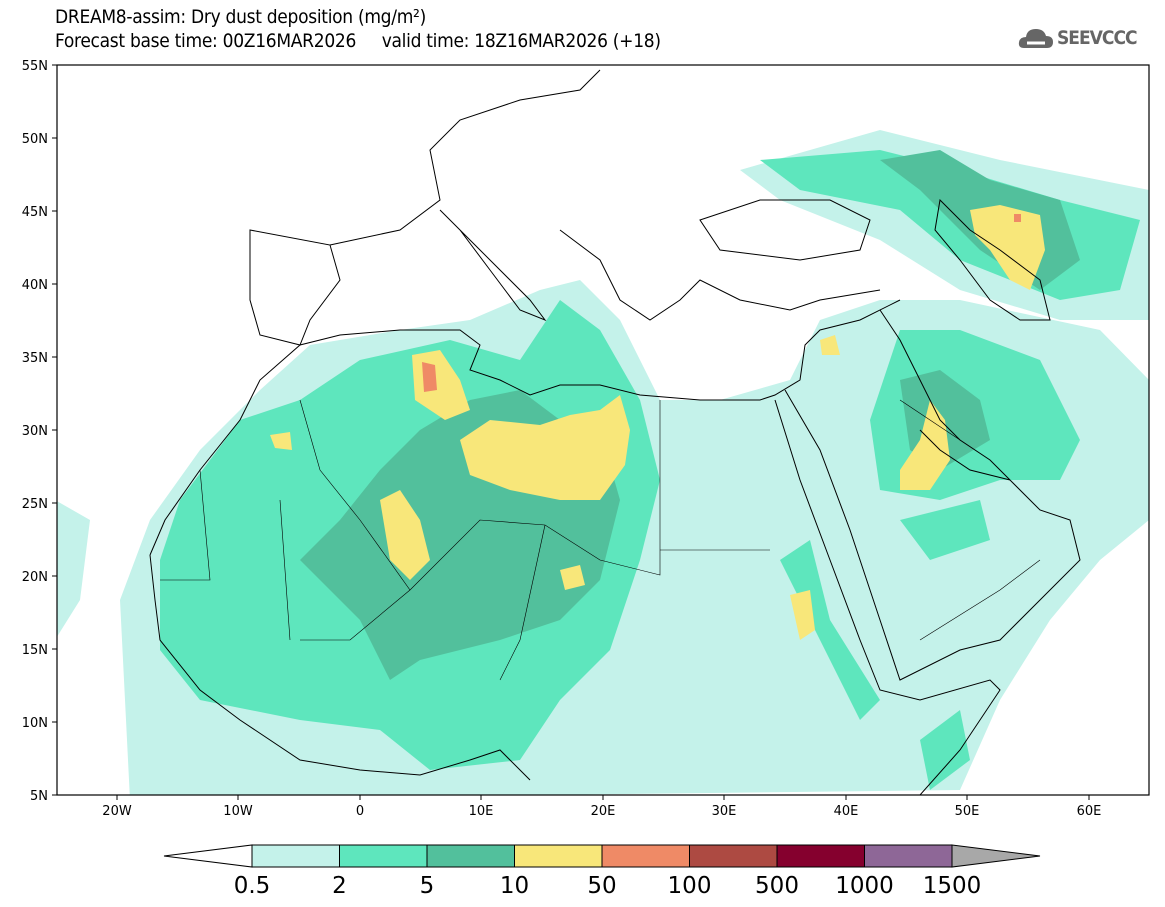 Image resolution: width=1165 pixels, height=907 pixels. Describe the element at coordinates (1035, 38) in the screenshot. I see `cloud-icon` at that location.